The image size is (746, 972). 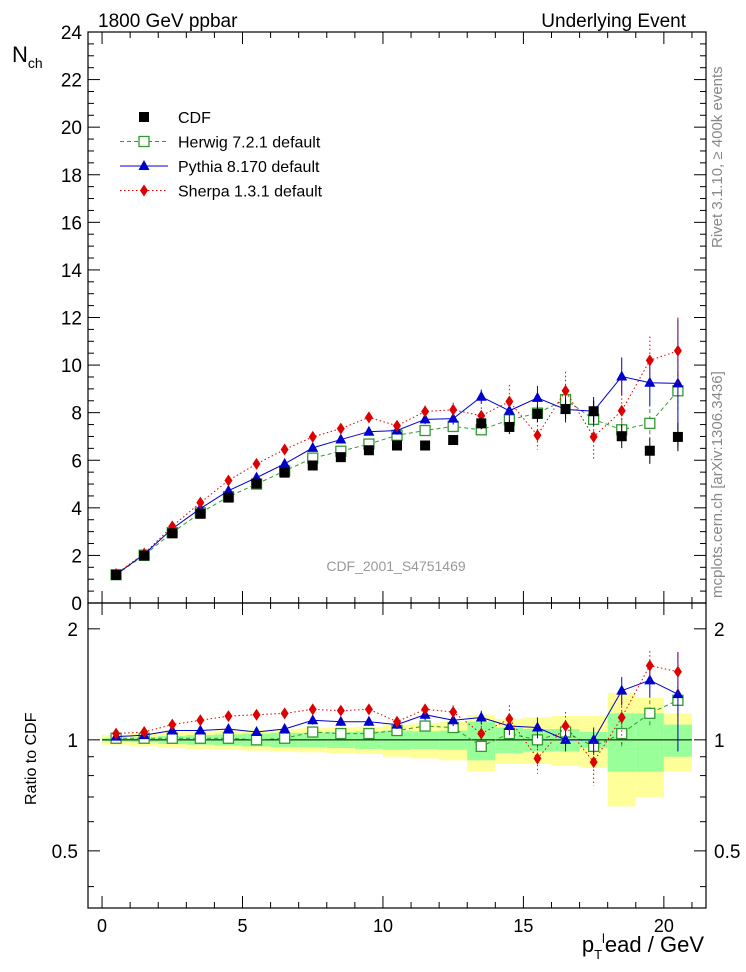 I want to click on legend-label-pythia-8-170-default: Pythia 8.170 default, so click(x=249, y=167).